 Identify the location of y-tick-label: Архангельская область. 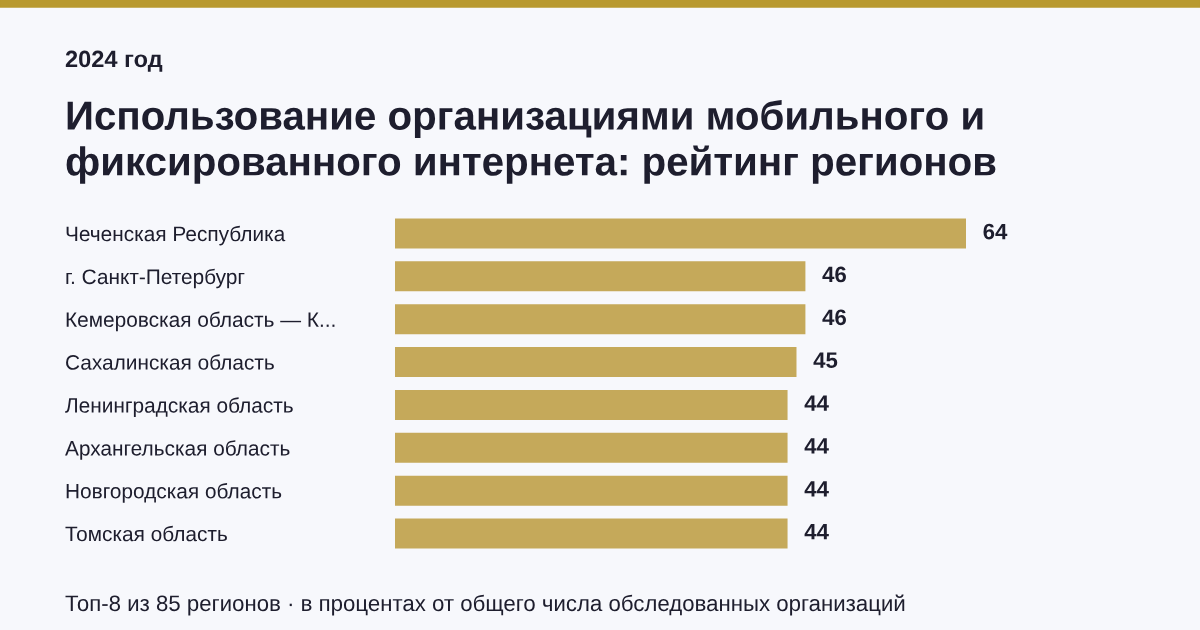
(177, 450).